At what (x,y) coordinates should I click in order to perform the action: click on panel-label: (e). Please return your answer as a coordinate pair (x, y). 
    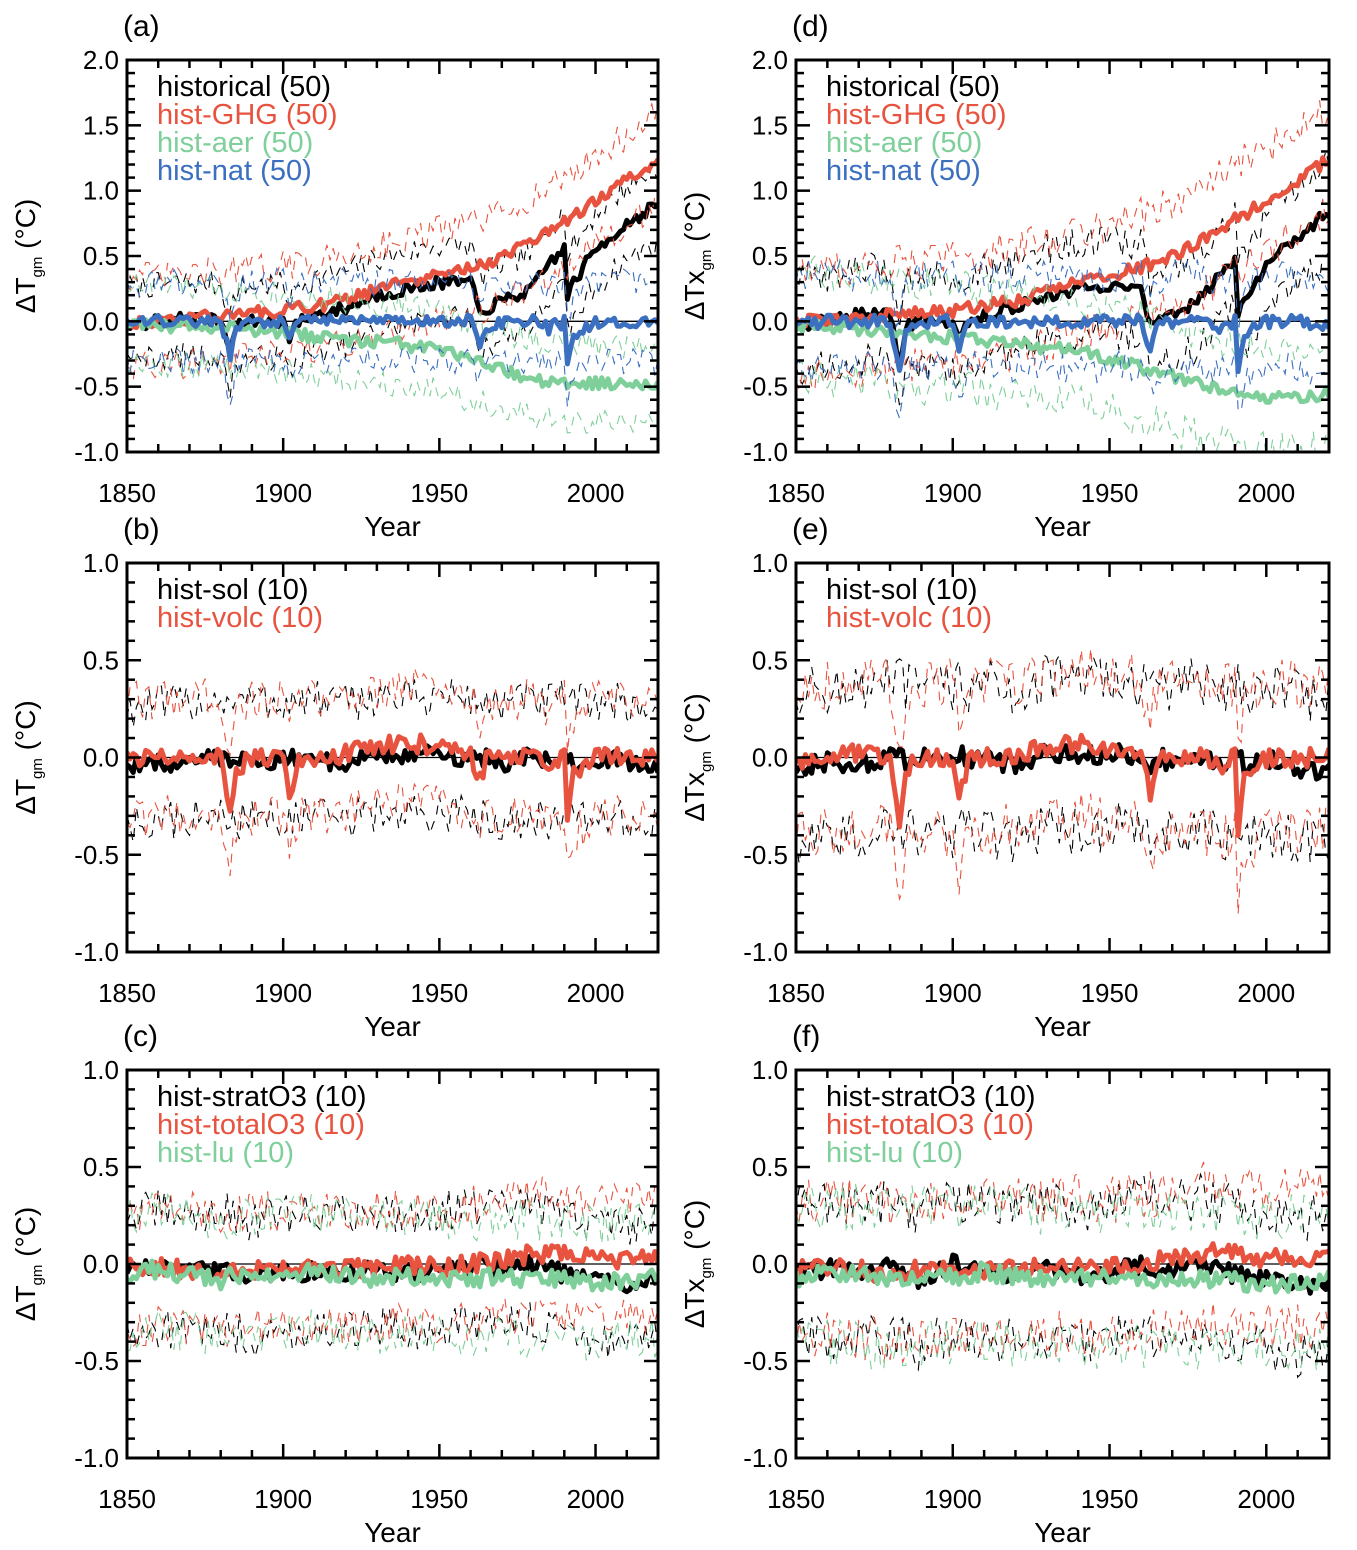
    Looking at the image, I should click on (810, 529).